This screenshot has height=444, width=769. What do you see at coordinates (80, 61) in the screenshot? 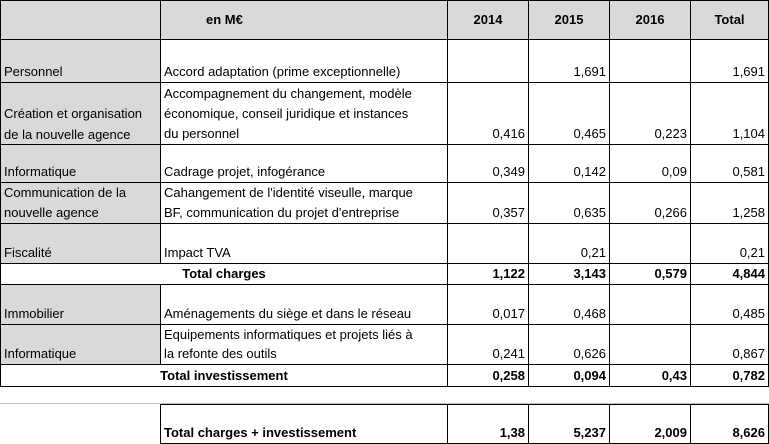
I see `row-category: Personnel` at bounding box center [80, 61].